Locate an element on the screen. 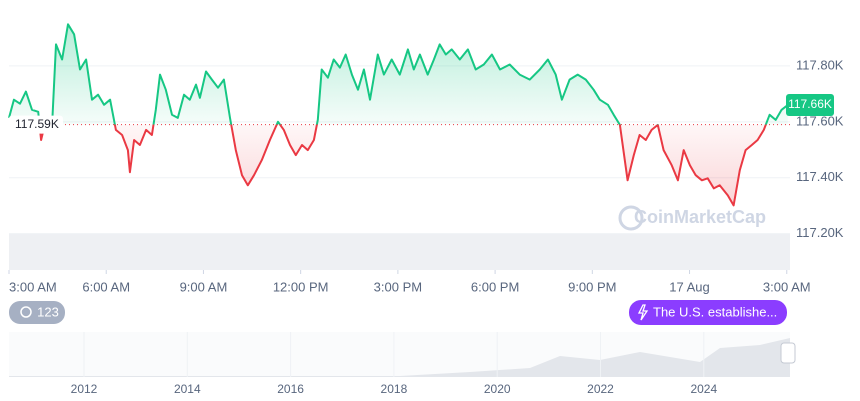 Image resolution: width=860 pixels, height=401 pixels. volume-band is located at coordinates (399, 252).